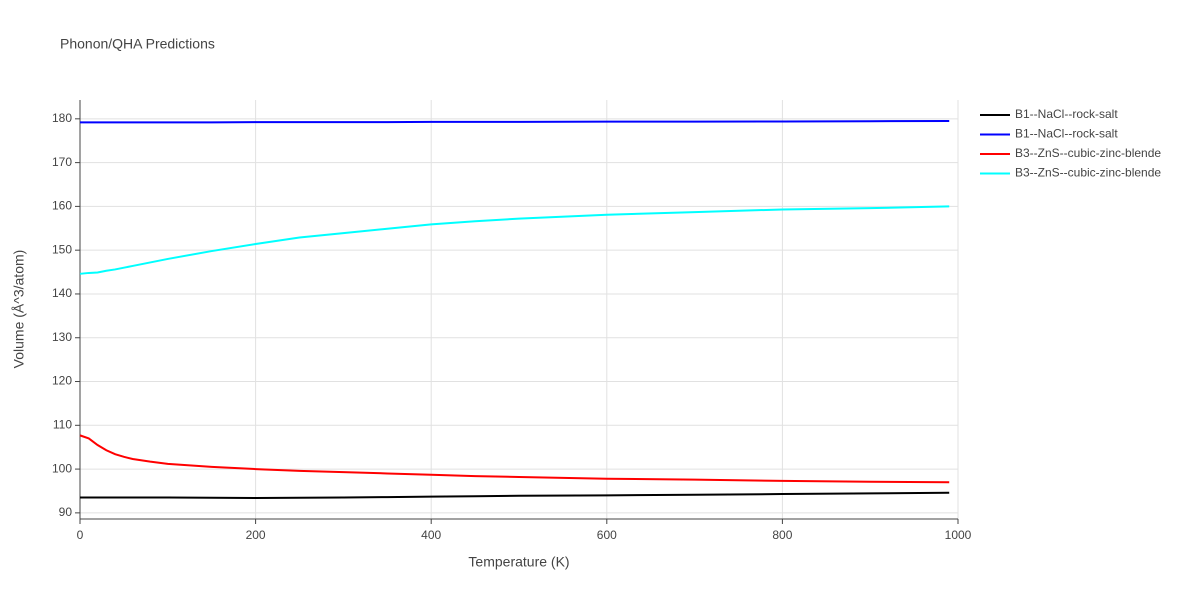 Image resolution: width=1200 pixels, height=605 pixels. I want to click on y-tick-label: 100, so click(62, 468).